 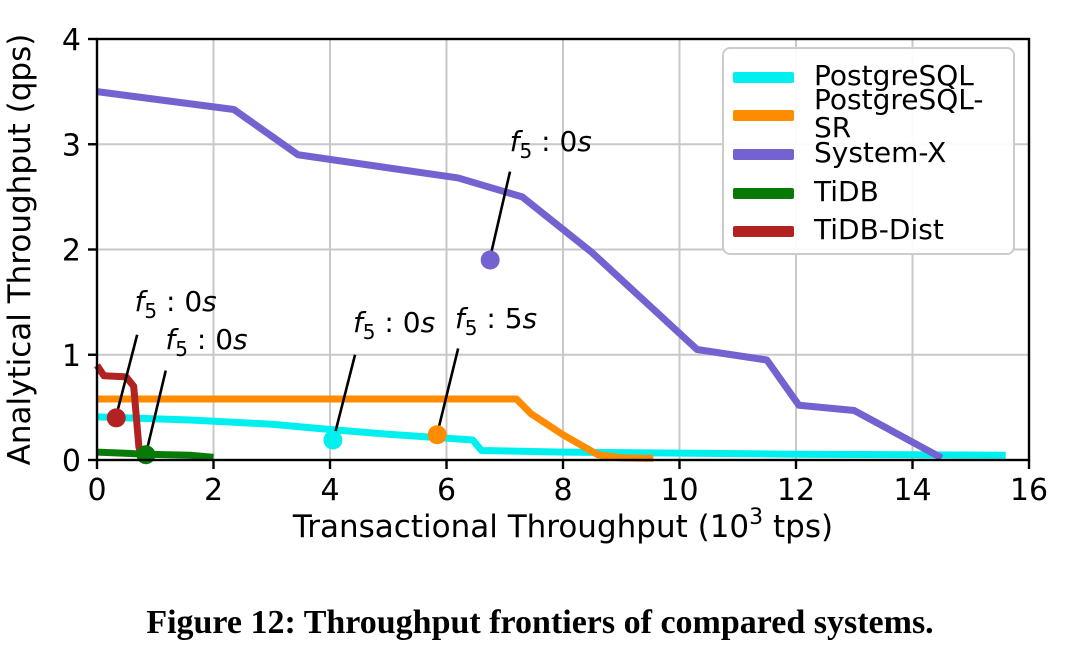 What do you see at coordinates (899, 114) in the screenshot?
I see `legend-label: PostgreSQL-SR` at bounding box center [899, 114].